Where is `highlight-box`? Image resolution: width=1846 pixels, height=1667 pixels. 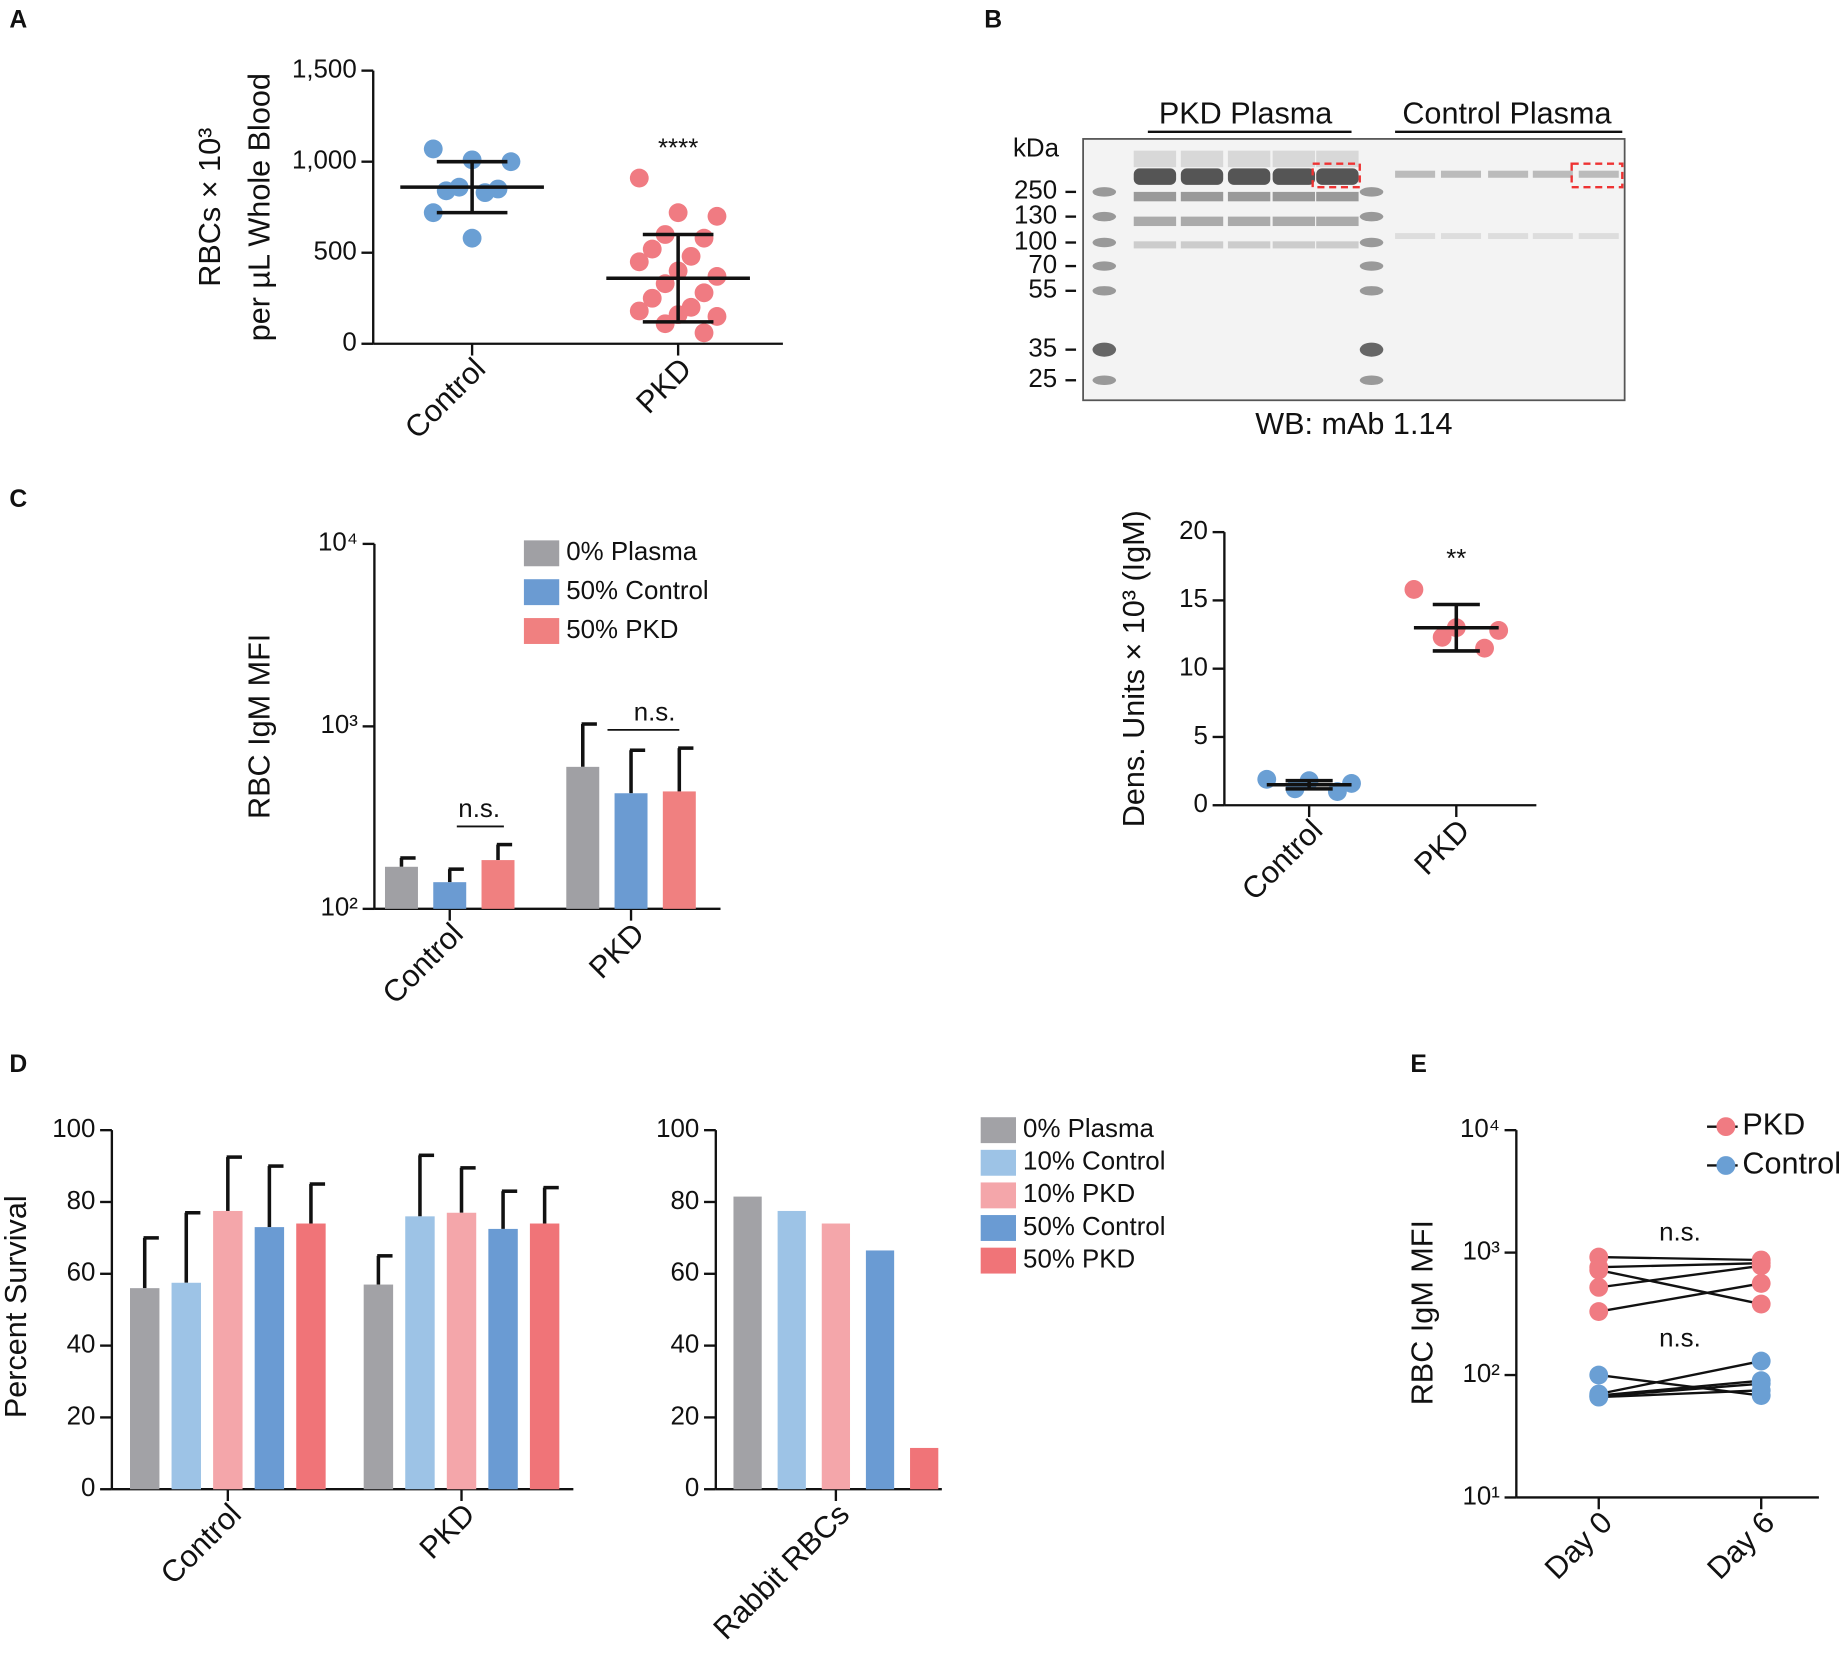 highlight-box is located at coordinates (1597, 175).